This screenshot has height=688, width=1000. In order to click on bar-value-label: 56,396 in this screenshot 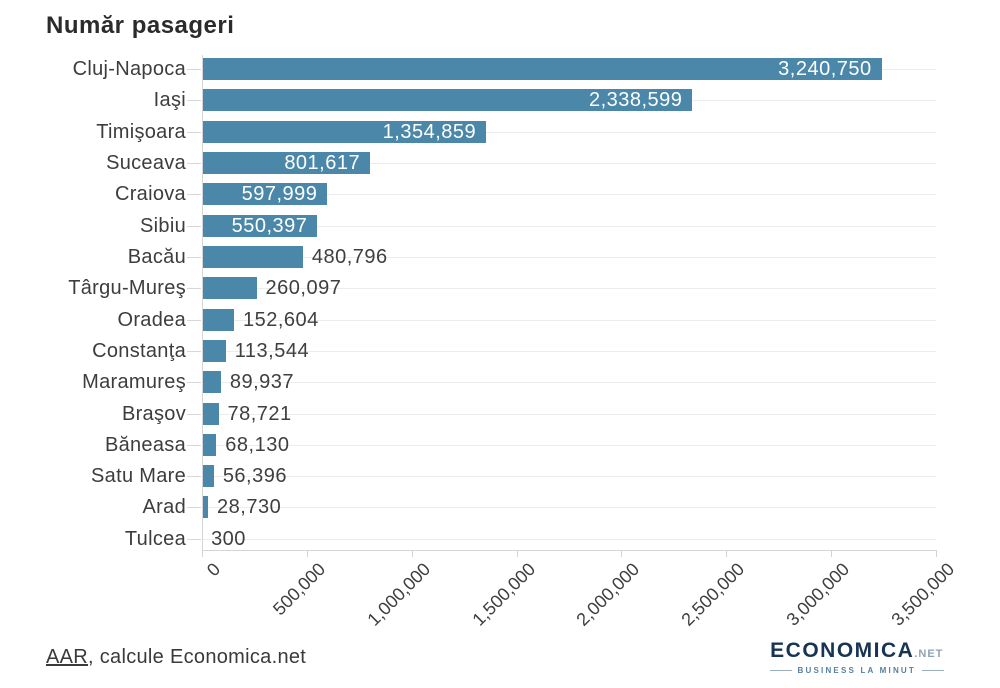, I will do `click(254, 476)`.